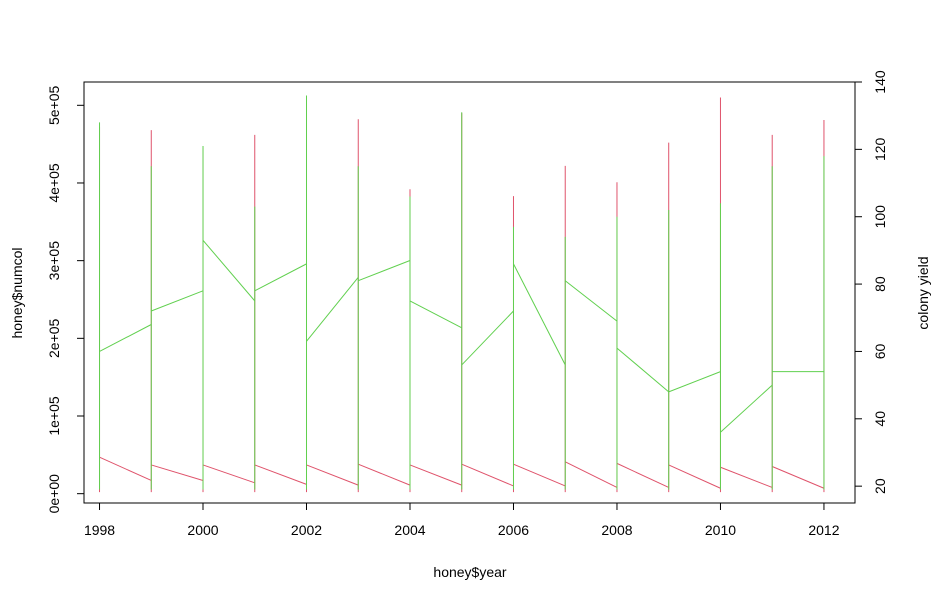 This screenshot has width=937, height=605. Describe the element at coordinates (202, 530) in the screenshot. I see `x-tick-label-1: 2000` at that location.